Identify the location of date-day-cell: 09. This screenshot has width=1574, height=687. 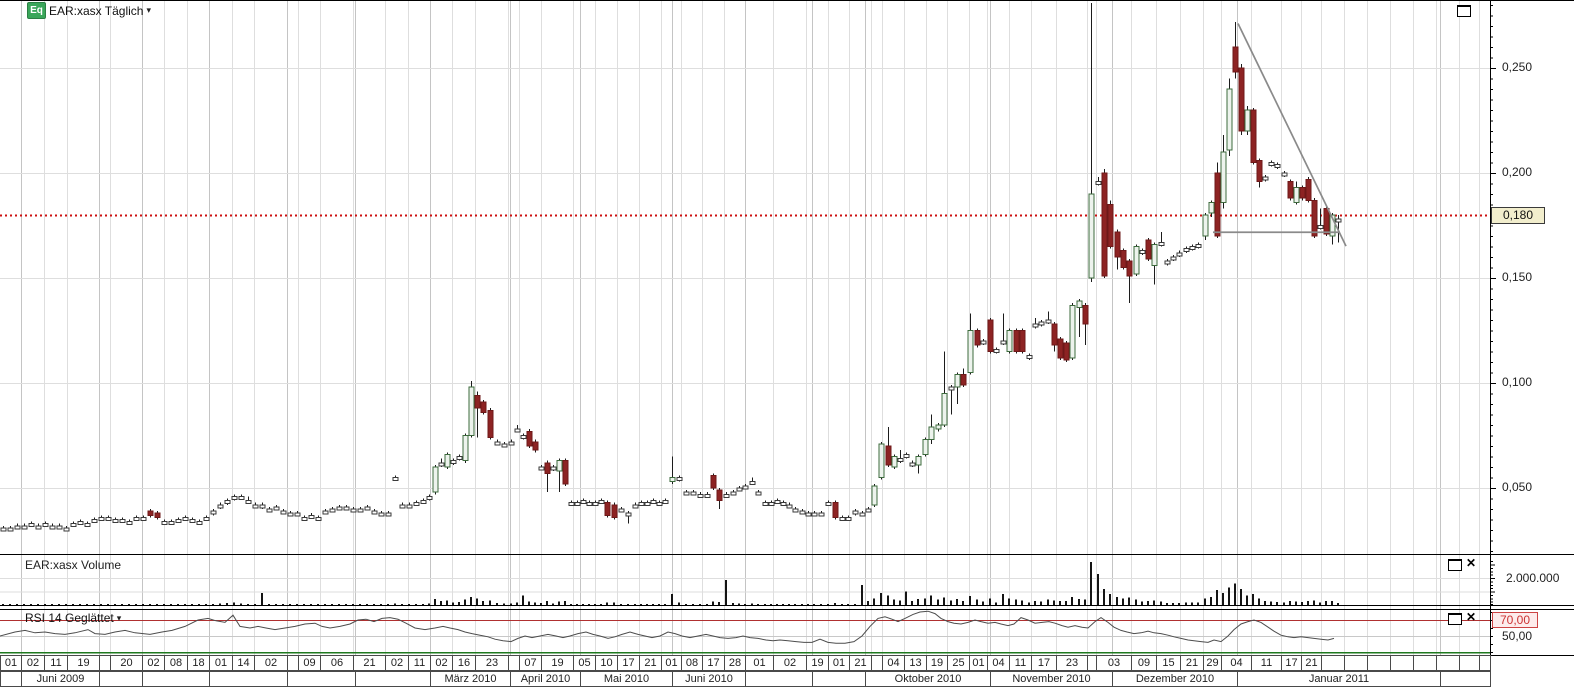
(1144, 663).